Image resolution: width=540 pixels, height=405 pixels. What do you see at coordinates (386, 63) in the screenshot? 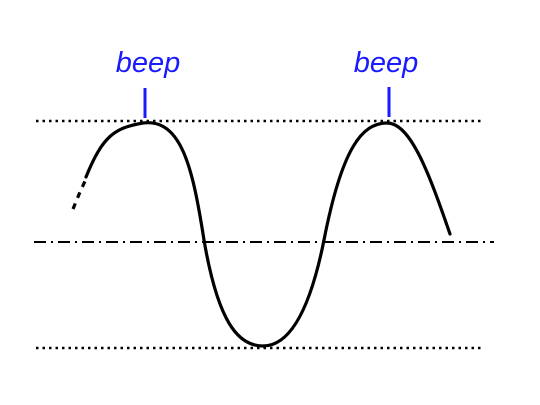
I see `peak-label-2: beep` at bounding box center [386, 63].